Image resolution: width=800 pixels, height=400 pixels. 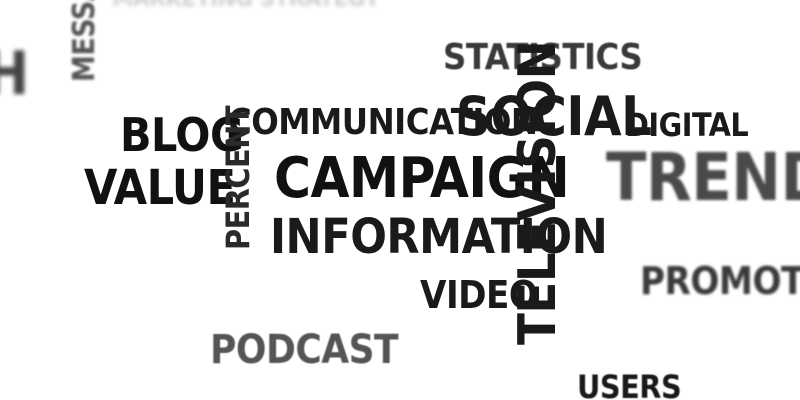 I want to click on word-statistics: STATISTICS, so click(x=543, y=57).